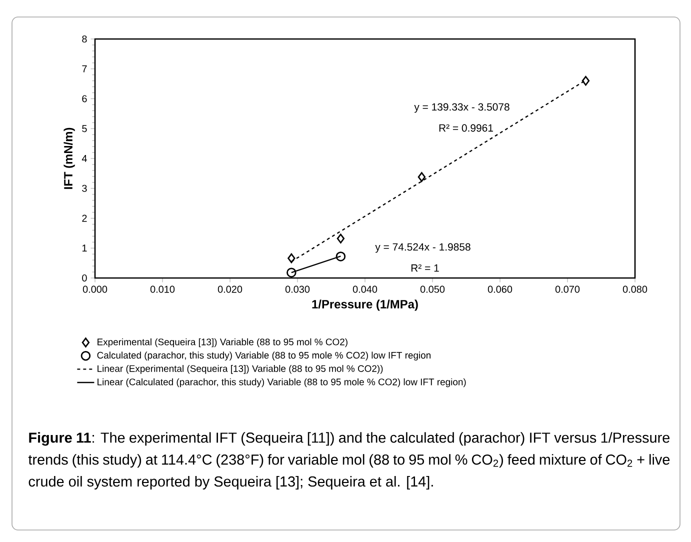 This screenshot has width=691, height=542. What do you see at coordinates (240, 369) in the screenshot?
I see `legend-label: Linear (Experimental (Sequeira [13]) Variable (88 to 95 mol % CO2))` at bounding box center [240, 369].